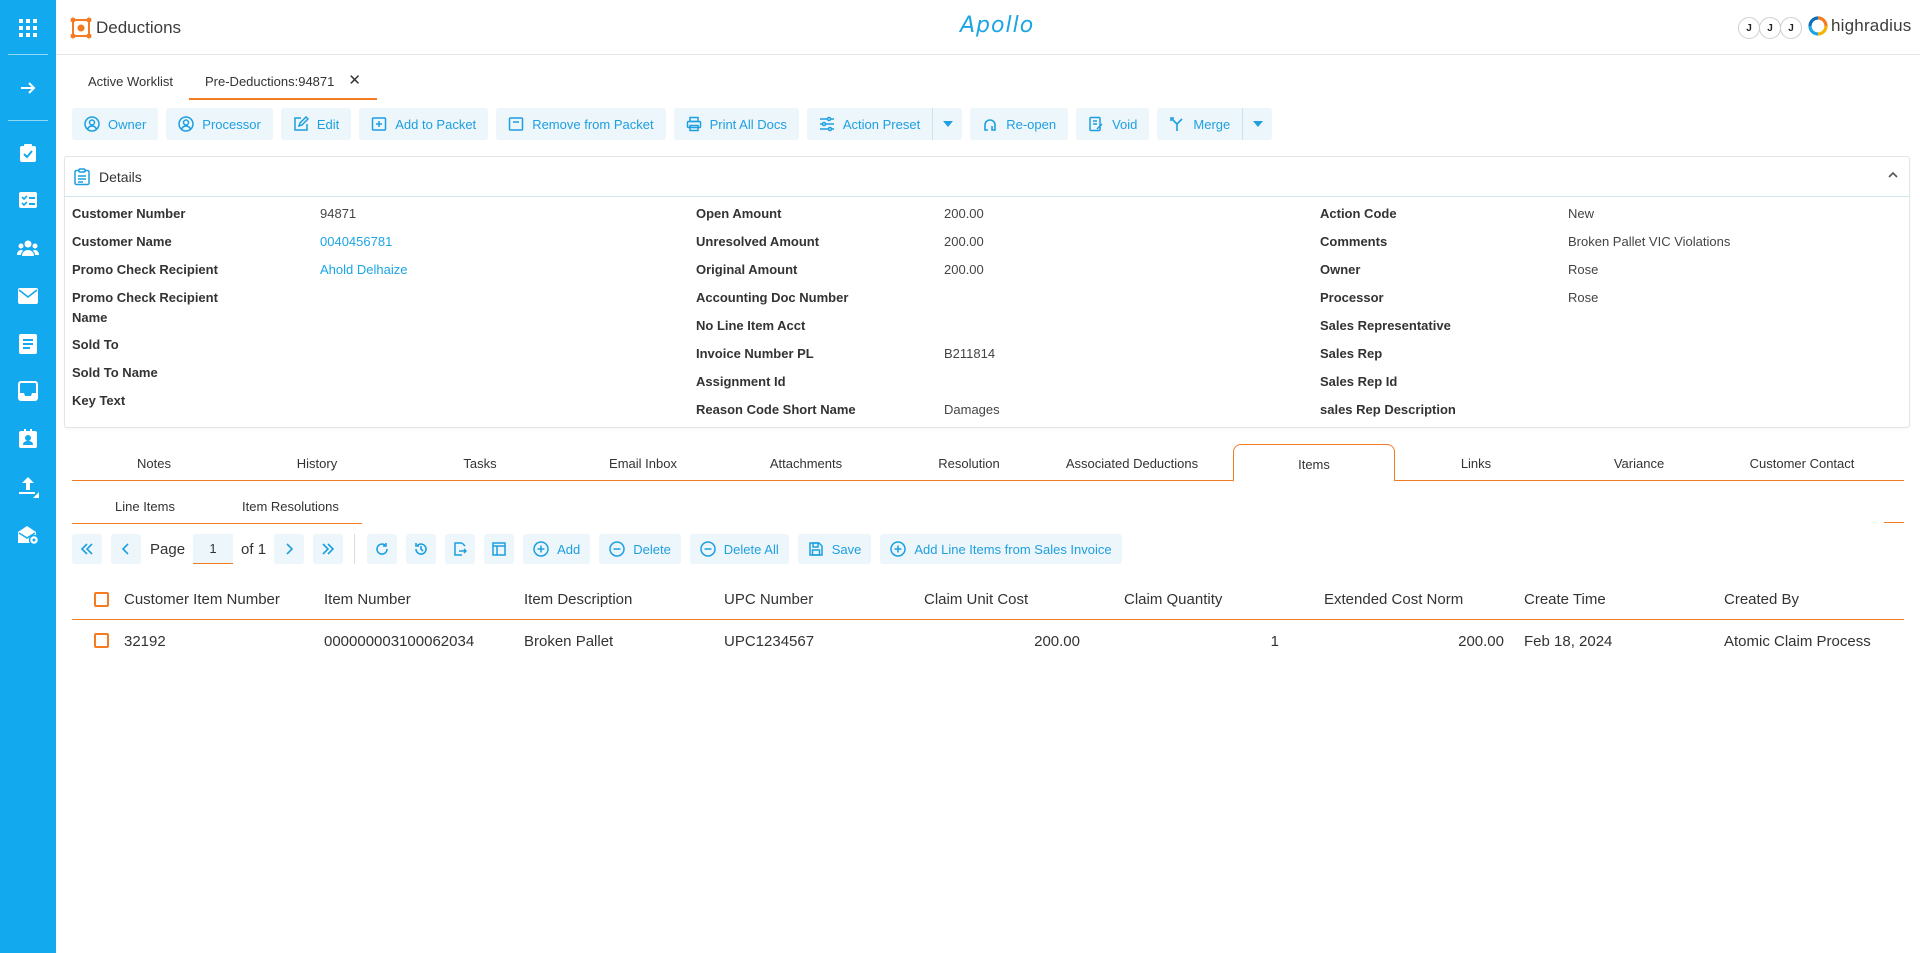  Describe the element at coordinates (947, 124) in the screenshot. I see `action-preset-dropdown` at that location.